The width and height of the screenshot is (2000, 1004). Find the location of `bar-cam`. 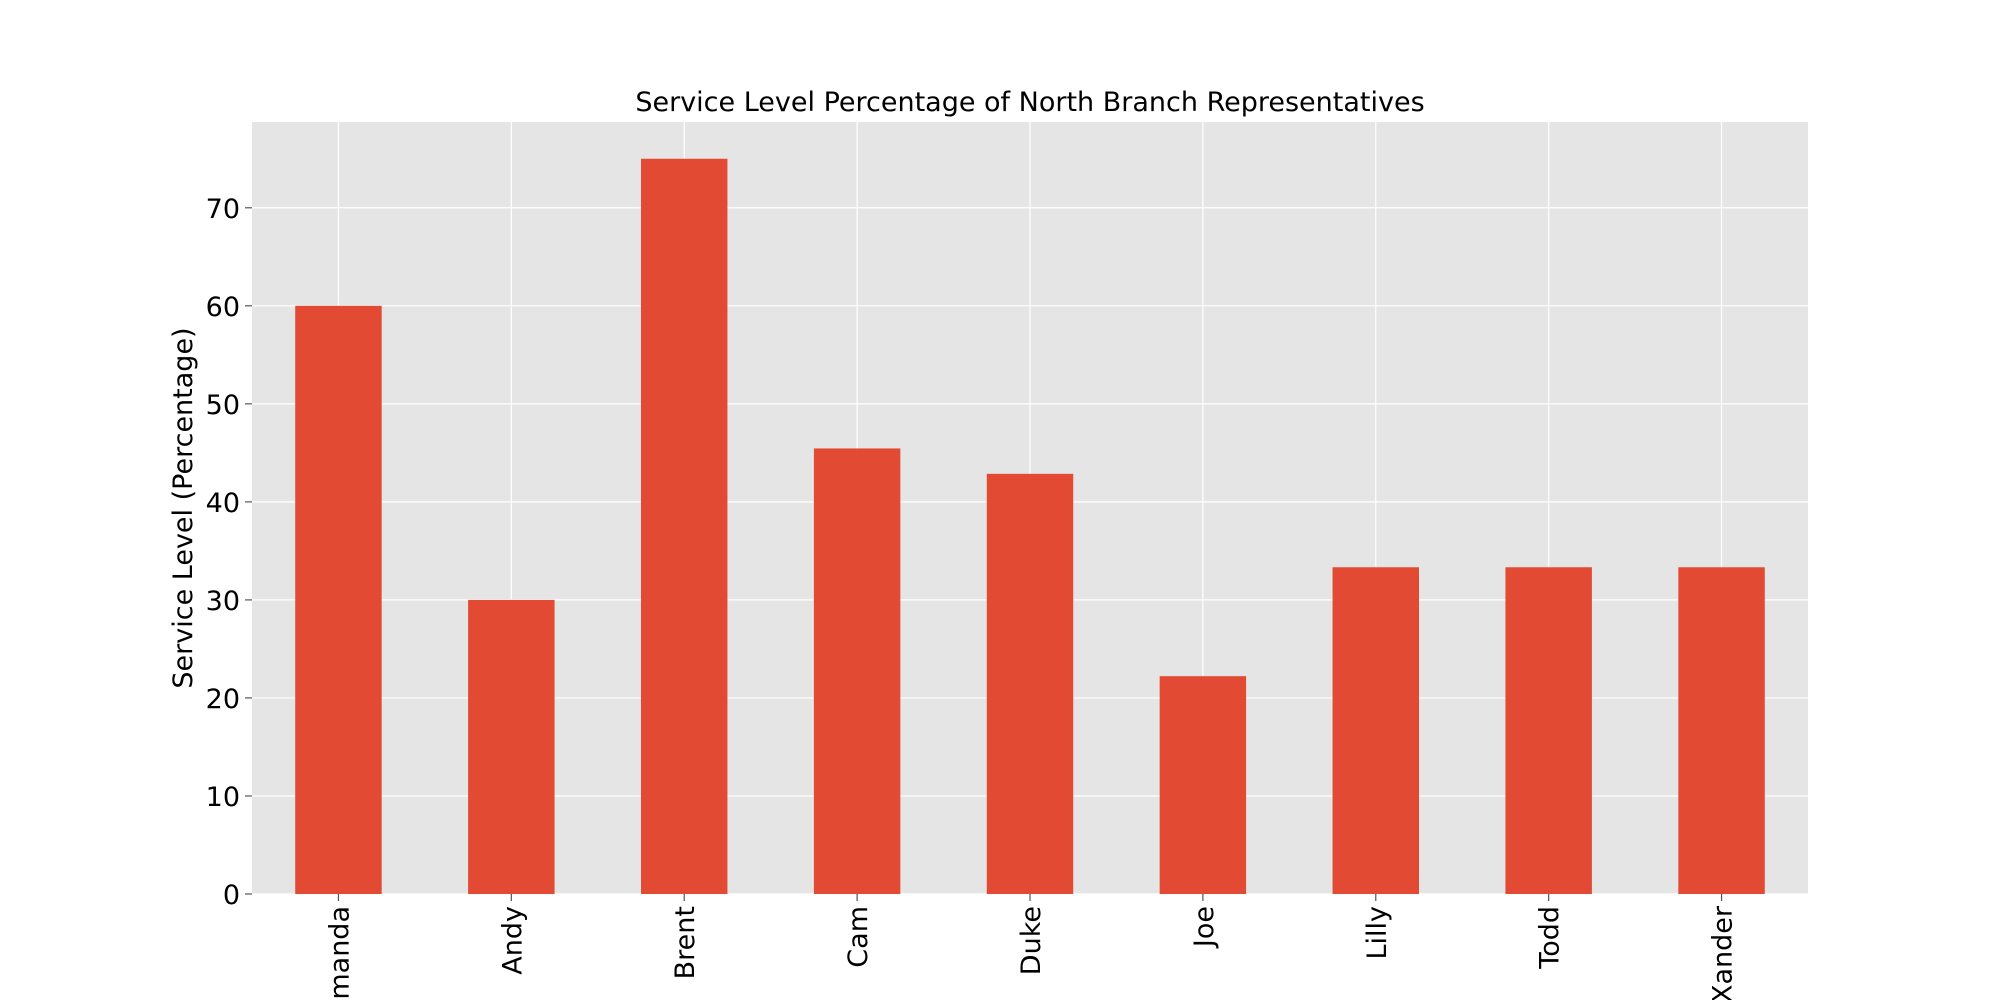

bar-cam is located at coordinates (857, 671).